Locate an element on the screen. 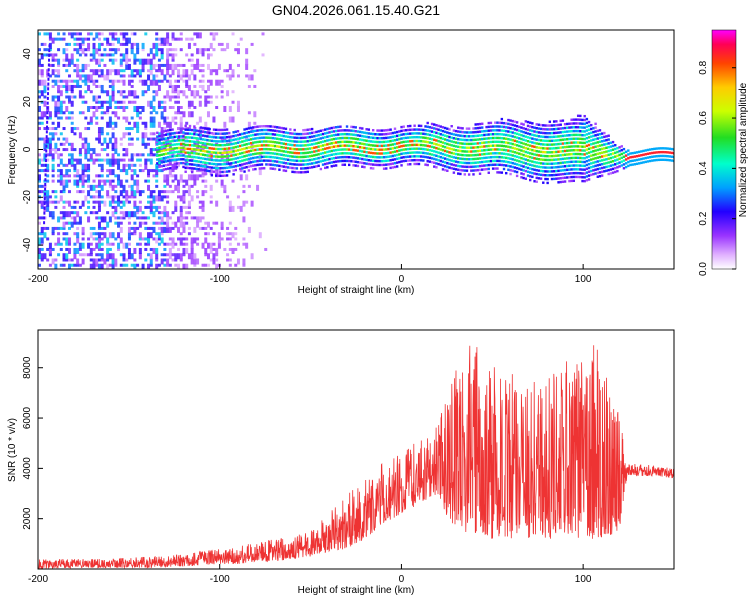  spectrogram-xtick-label: 0 is located at coordinates (402, 279).